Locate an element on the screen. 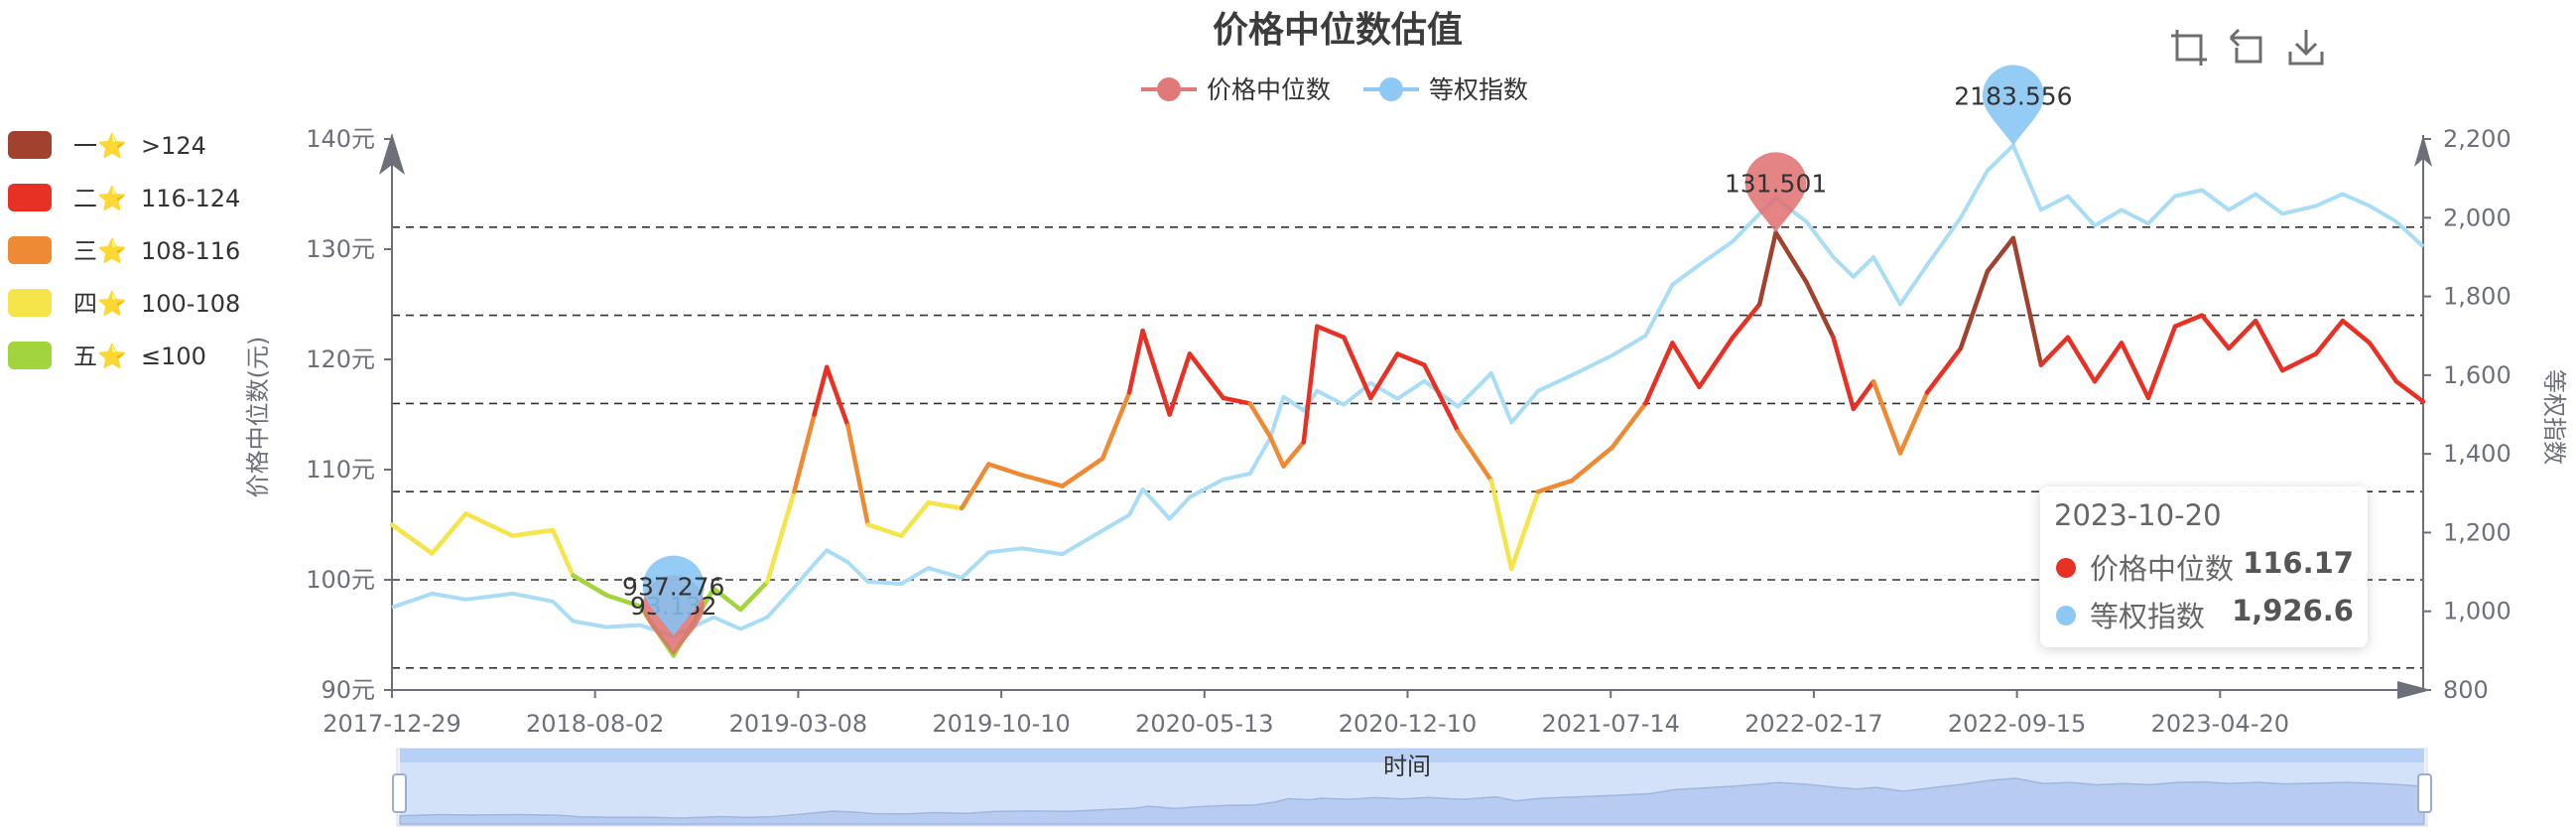  data-zoom-preview is located at coordinates (1412, 801).